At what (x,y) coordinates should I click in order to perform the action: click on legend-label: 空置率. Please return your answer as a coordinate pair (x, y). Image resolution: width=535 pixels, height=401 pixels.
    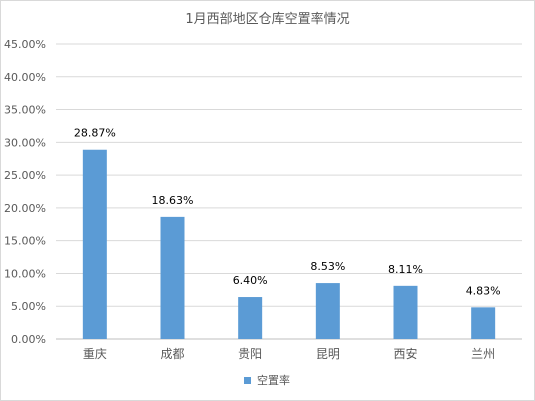
    Looking at the image, I should click on (273, 380).